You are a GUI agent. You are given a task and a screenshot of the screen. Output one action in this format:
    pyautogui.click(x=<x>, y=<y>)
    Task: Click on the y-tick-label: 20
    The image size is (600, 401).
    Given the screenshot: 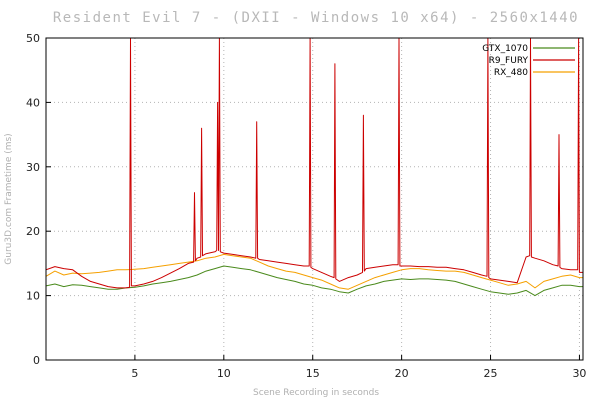 What is the action you would take?
    pyautogui.click(x=33, y=231)
    